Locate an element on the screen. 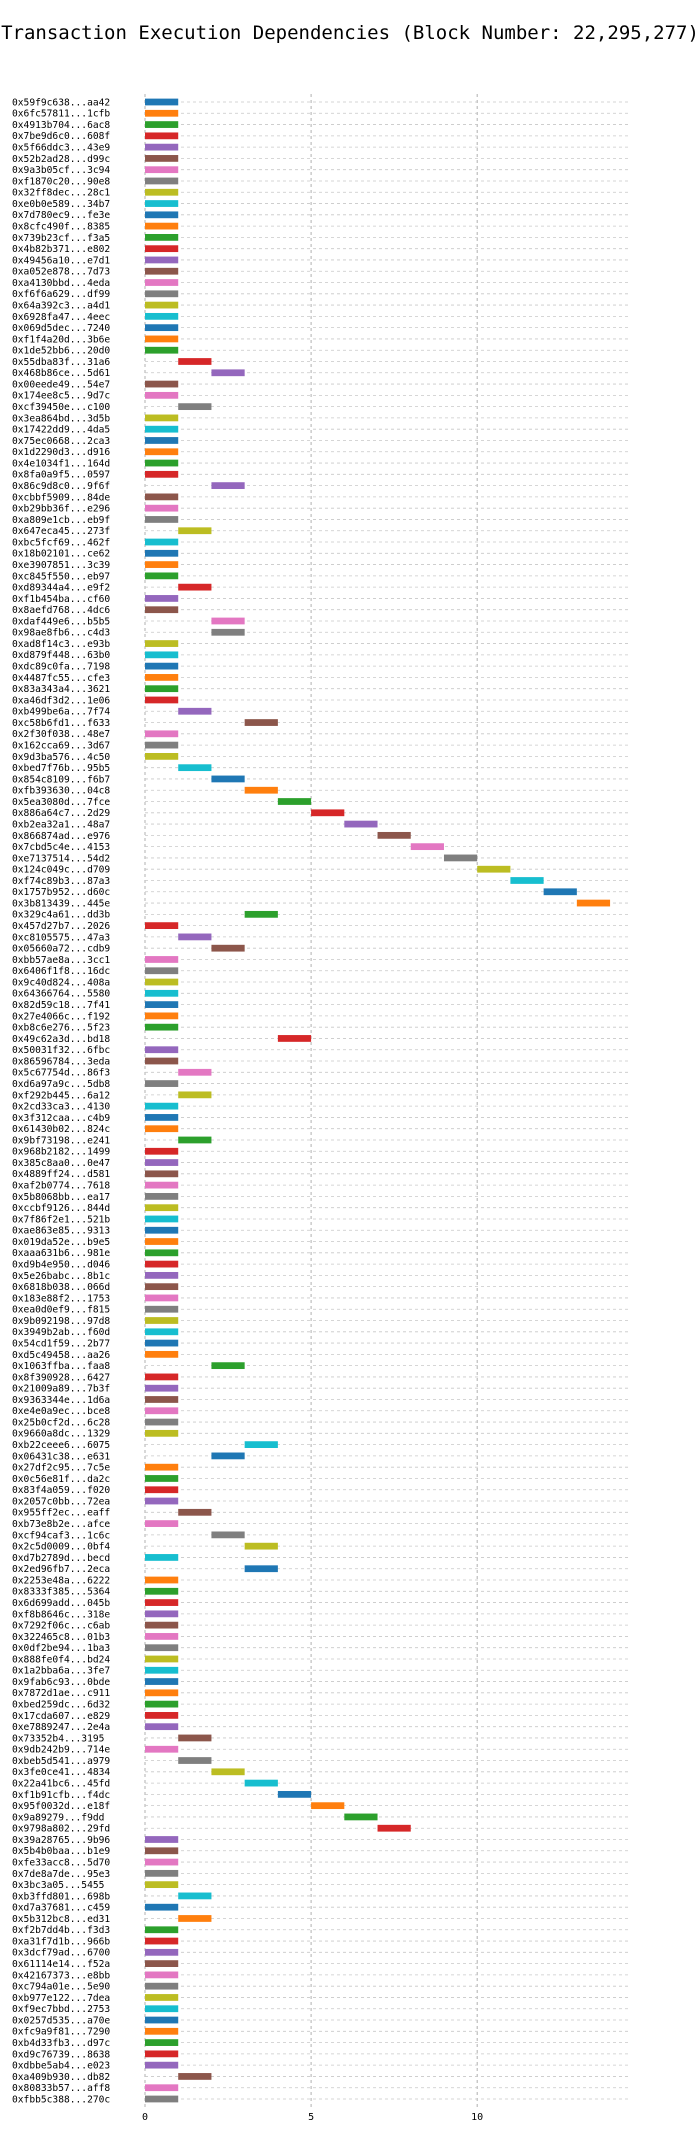 The height and width of the screenshot is (2136, 700). transaction-label: 0x83f4a059...f020 is located at coordinates (61, 1490).